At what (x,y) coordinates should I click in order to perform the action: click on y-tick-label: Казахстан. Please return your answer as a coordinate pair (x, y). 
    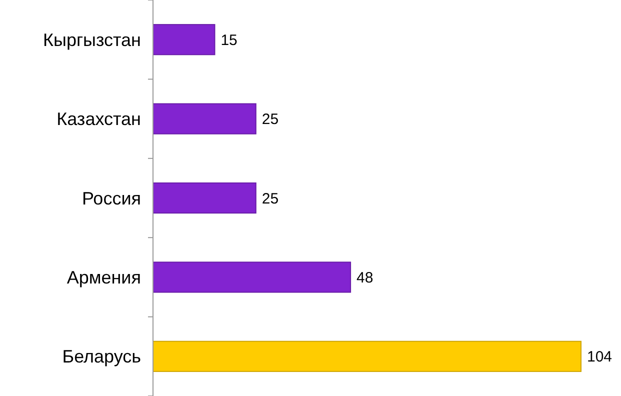
    Looking at the image, I should click on (98, 119).